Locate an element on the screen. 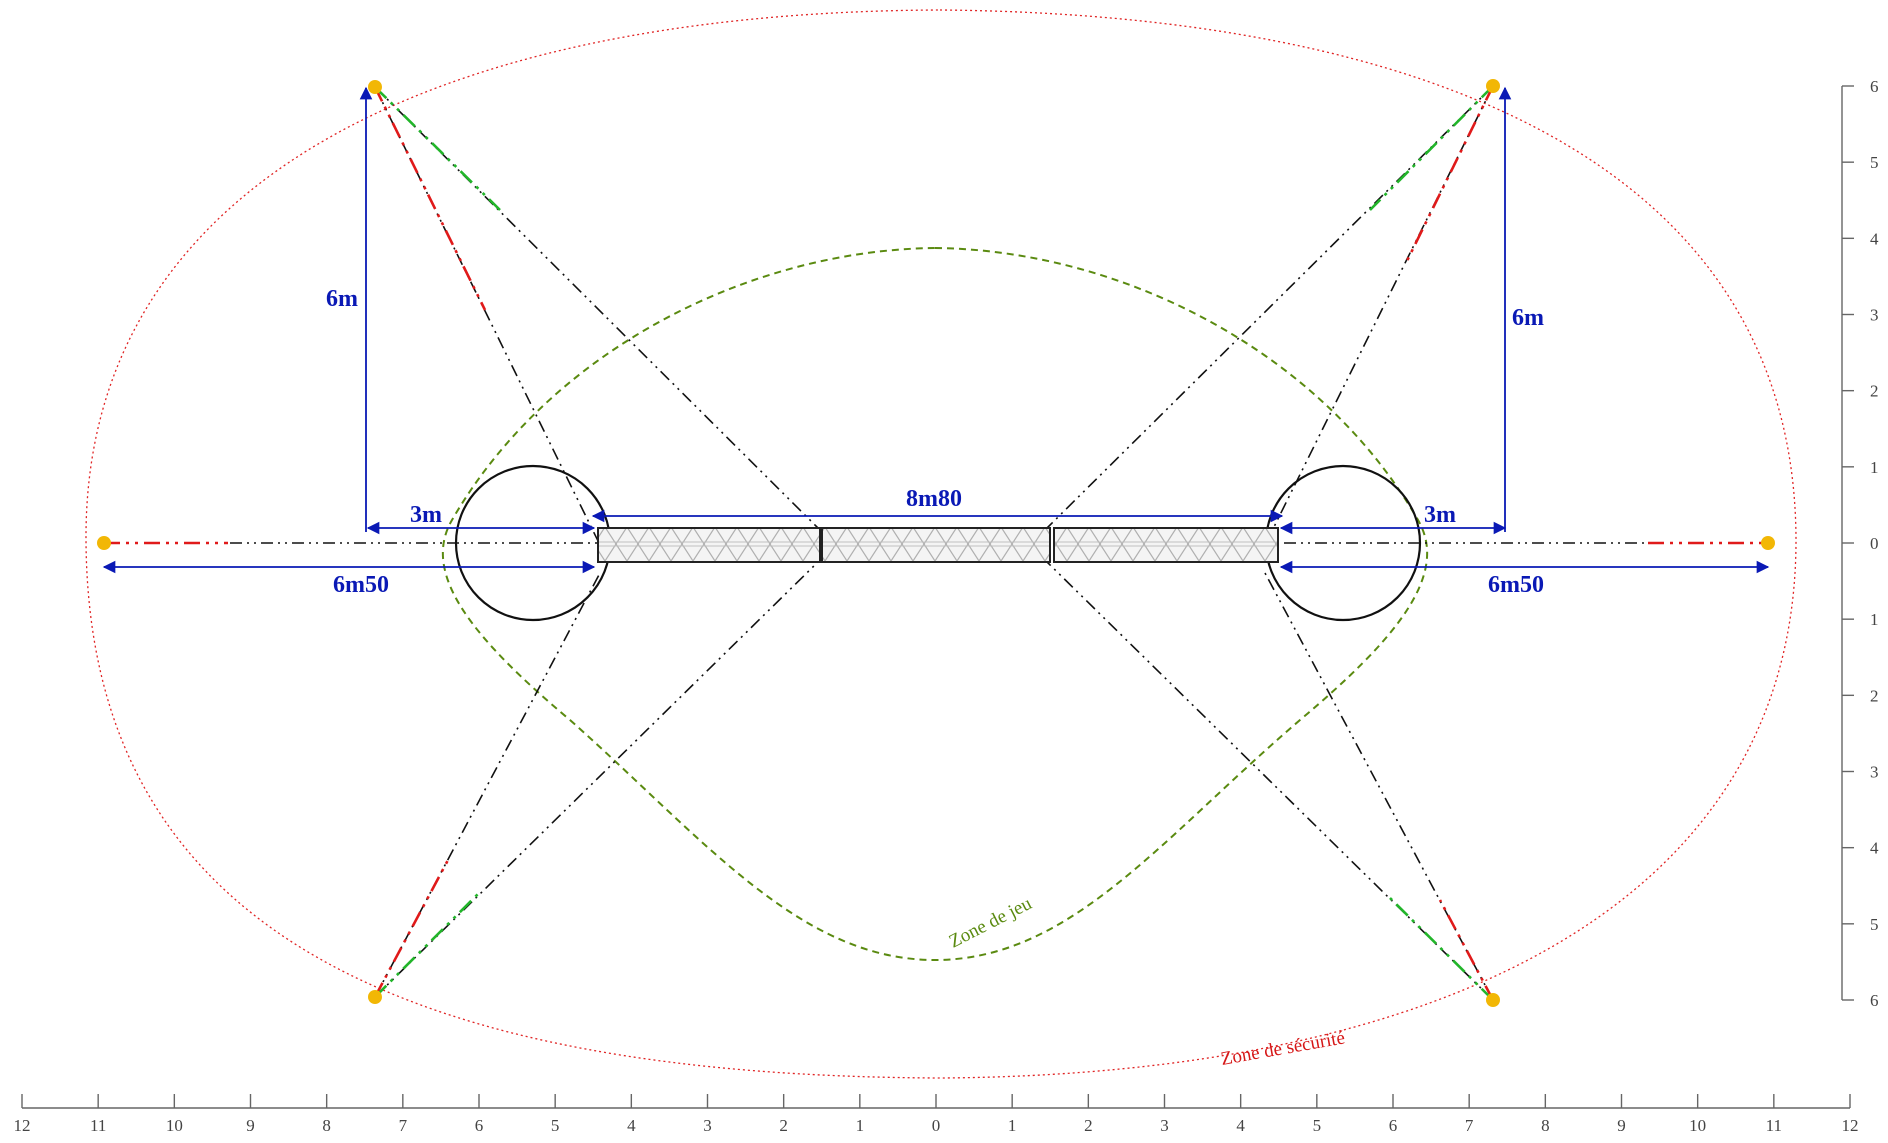 Image resolution: width=1888 pixels, height=1143 pixels. truss-segment-left is located at coordinates (709, 545).